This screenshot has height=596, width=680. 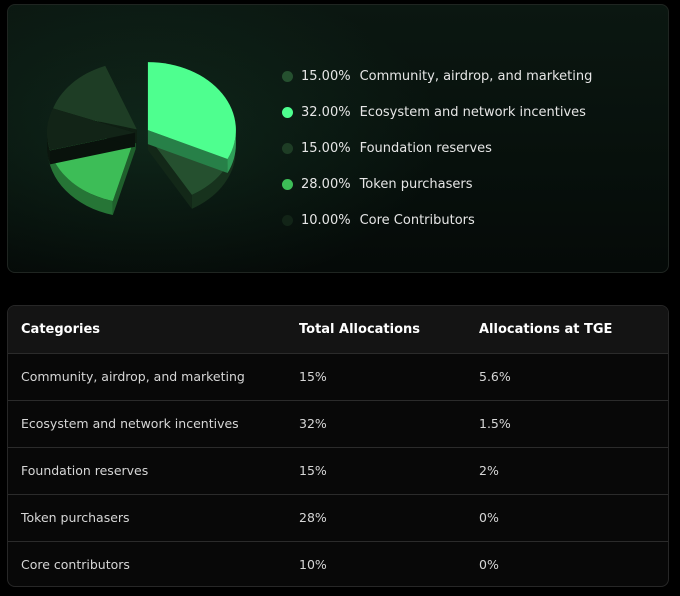 I want to click on tge-allocation-cell: 5.6%, so click(x=567, y=377).